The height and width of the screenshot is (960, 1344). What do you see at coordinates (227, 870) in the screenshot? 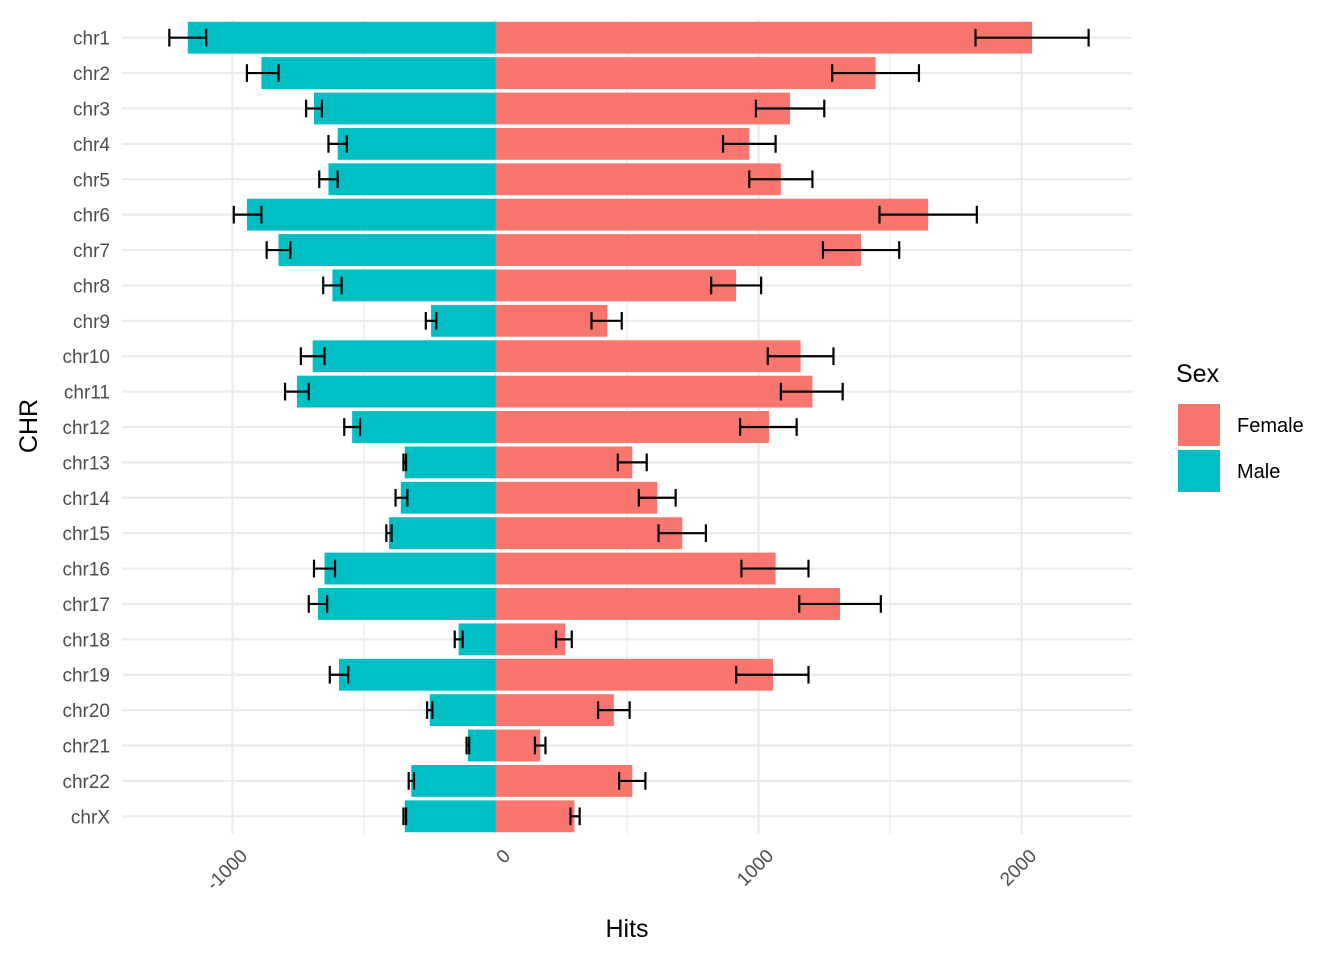
I see `x-tick-label: -1000` at bounding box center [227, 870].